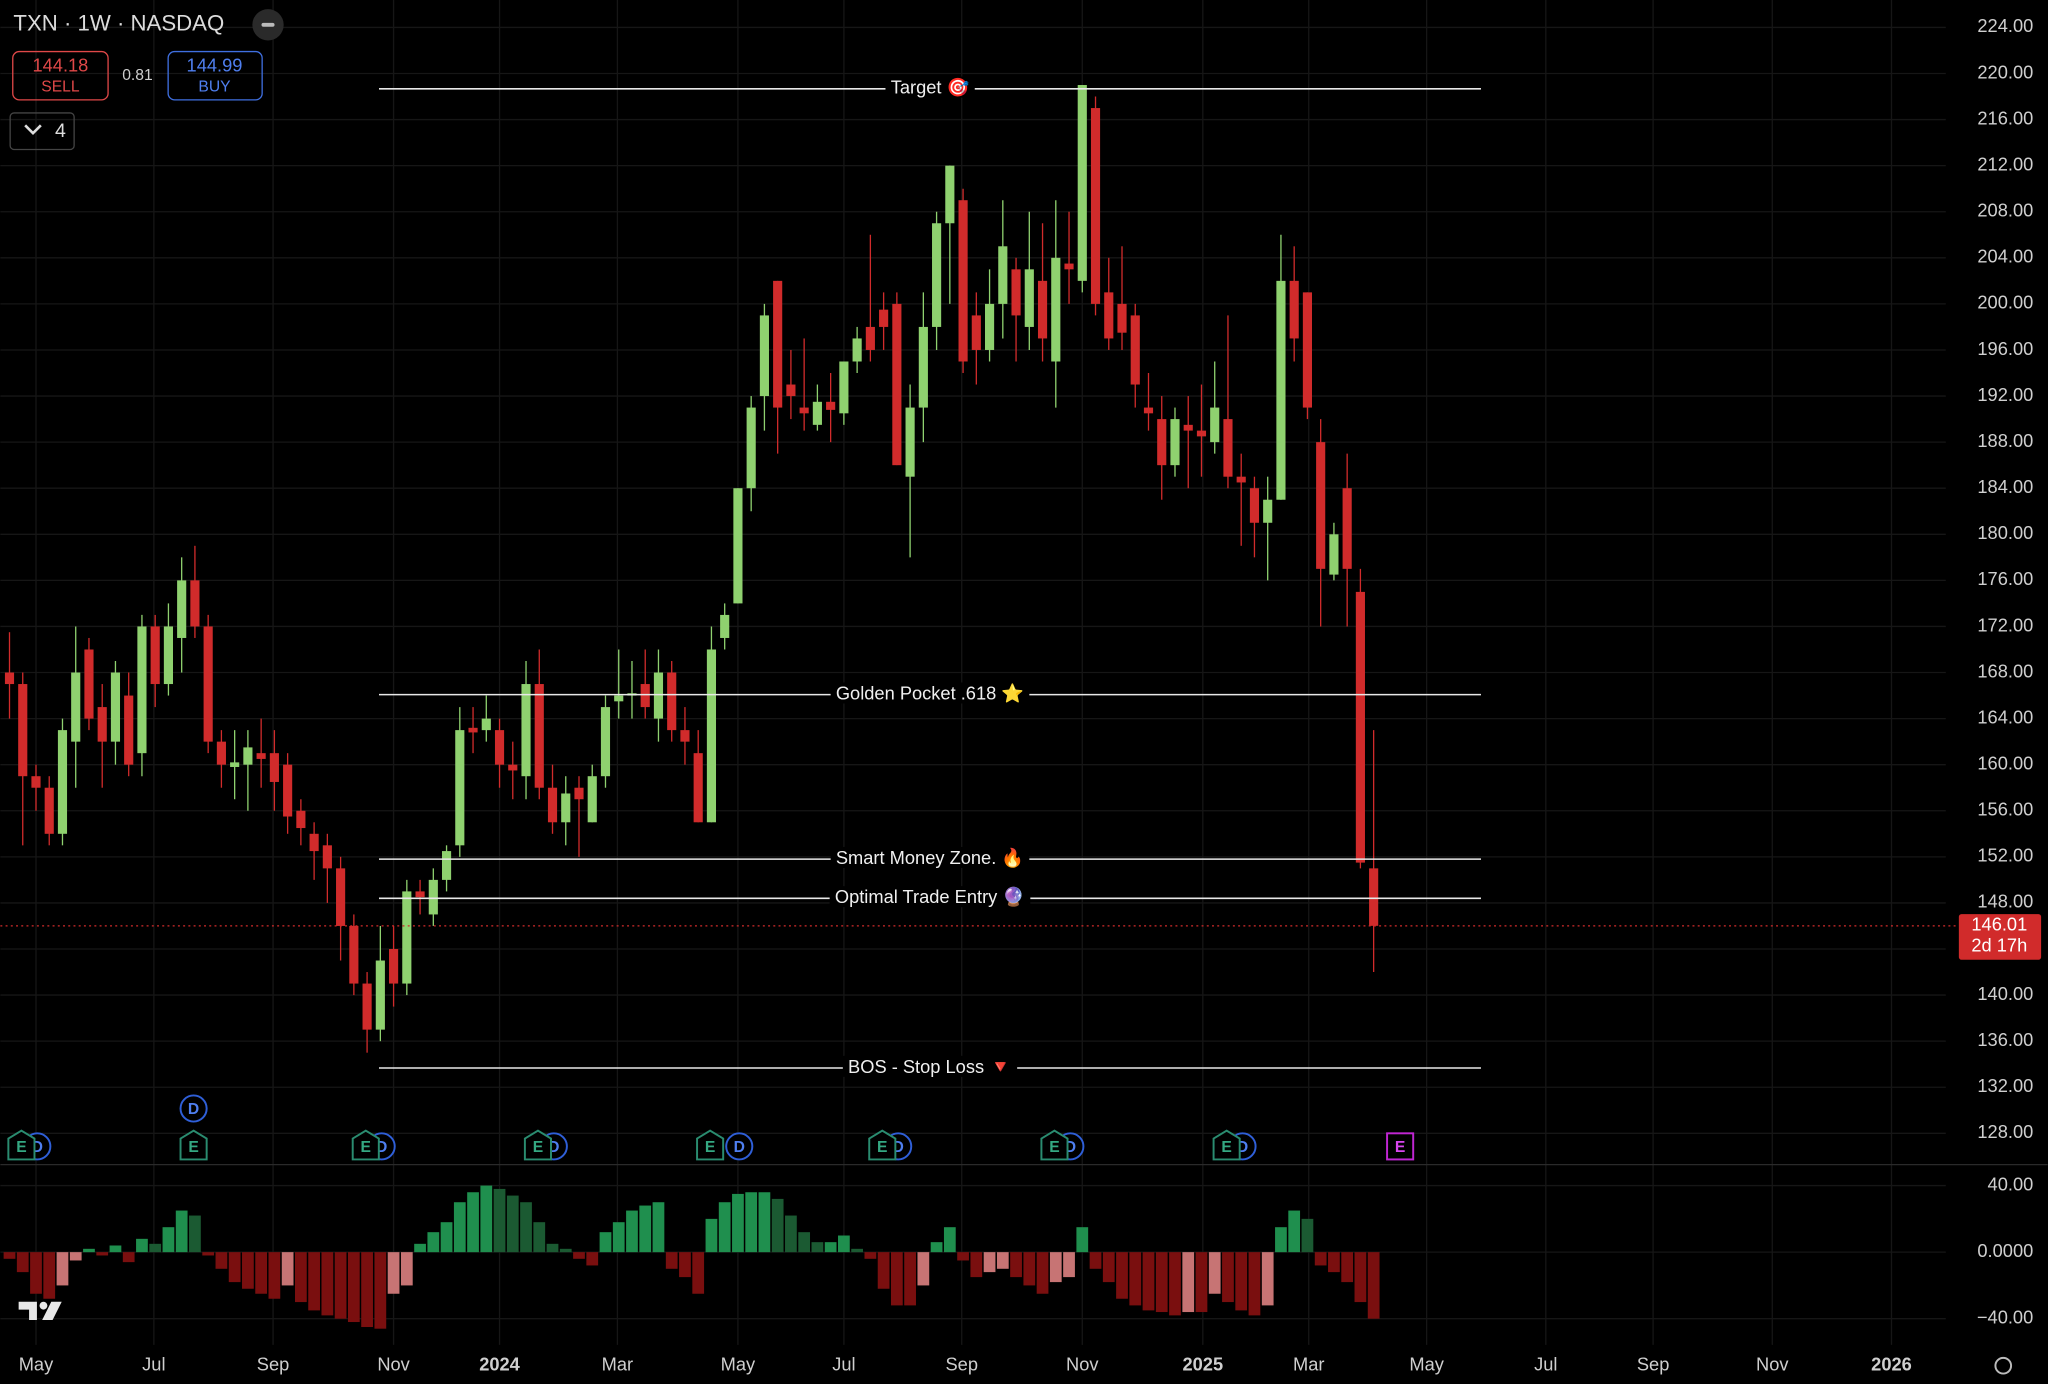 Image resolution: width=2048 pixels, height=1384 pixels. What do you see at coordinates (36, 1364) in the screenshot?
I see `x-tick-label: May` at bounding box center [36, 1364].